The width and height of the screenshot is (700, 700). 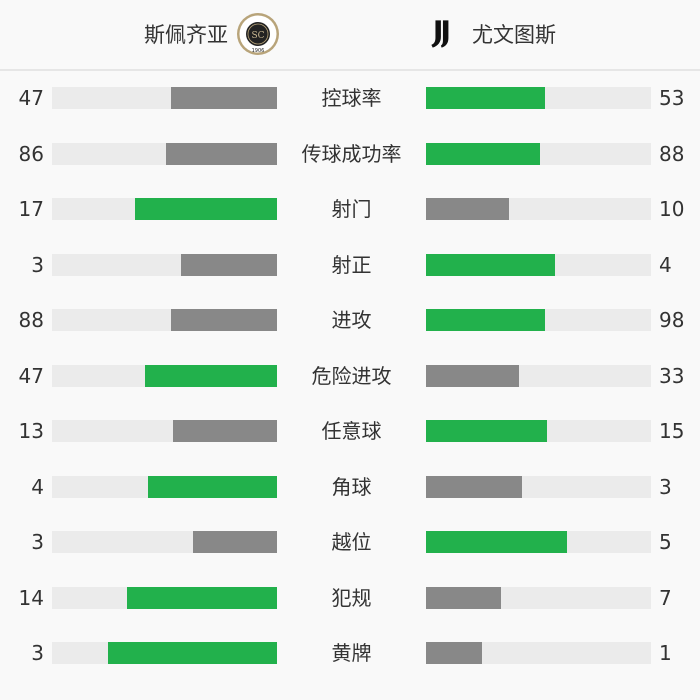 I want to click on away-team-name: 尤文图斯, so click(x=514, y=35).